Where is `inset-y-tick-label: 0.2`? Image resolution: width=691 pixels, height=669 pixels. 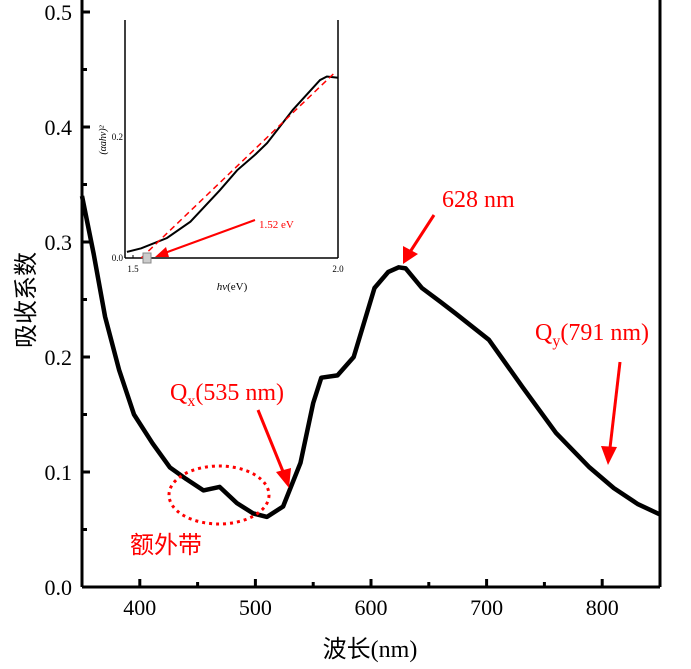 inset-y-tick-label: 0.2 is located at coordinates (117, 137).